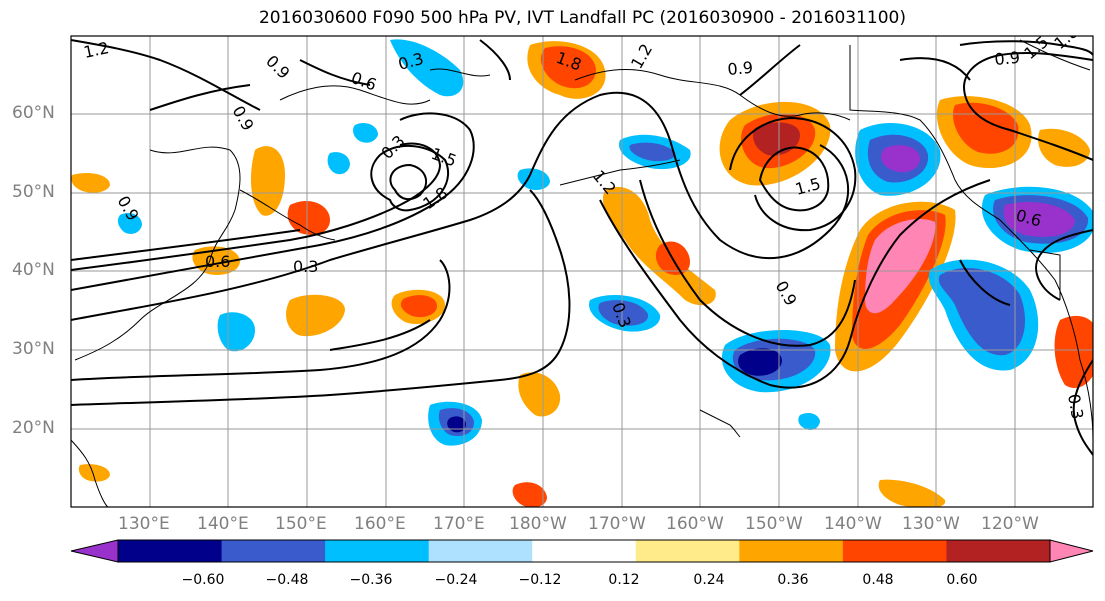 This screenshot has height=601, width=1105. What do you see at coordinates (203, 580) in the screenshot?
I see `colorbar-tick-label: −0.60` at bounding box center [203, 580].